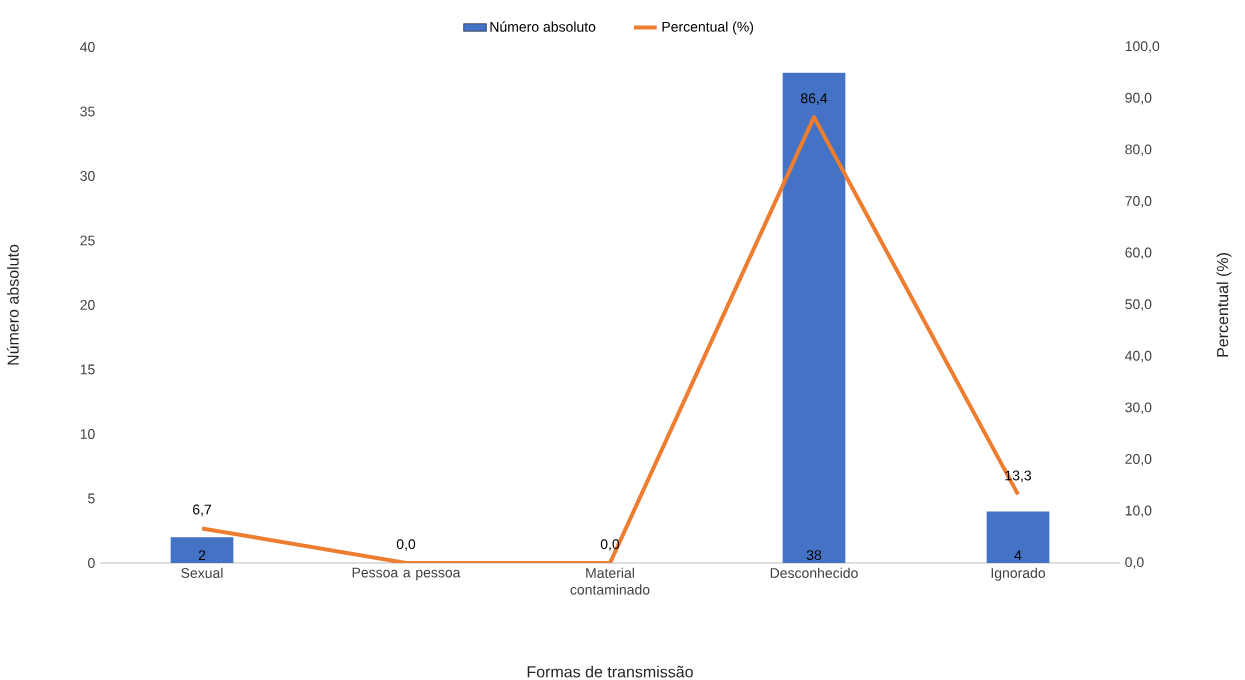  I want to click on y2-tick-label: 100,0, so click(1142, 47).